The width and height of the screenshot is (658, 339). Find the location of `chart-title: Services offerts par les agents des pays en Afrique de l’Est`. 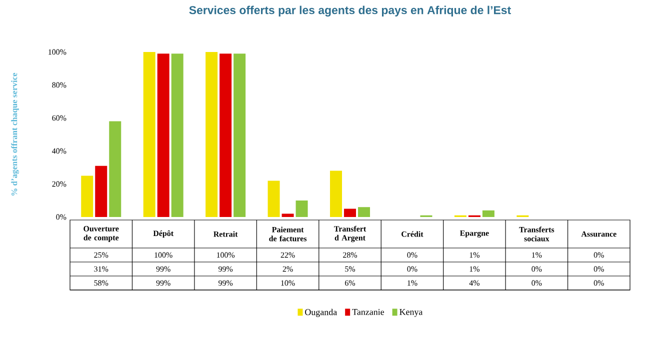

chart-title: Services offerts par les agents des pays en Afrique de l’Est is located at coordinates (350, 11).